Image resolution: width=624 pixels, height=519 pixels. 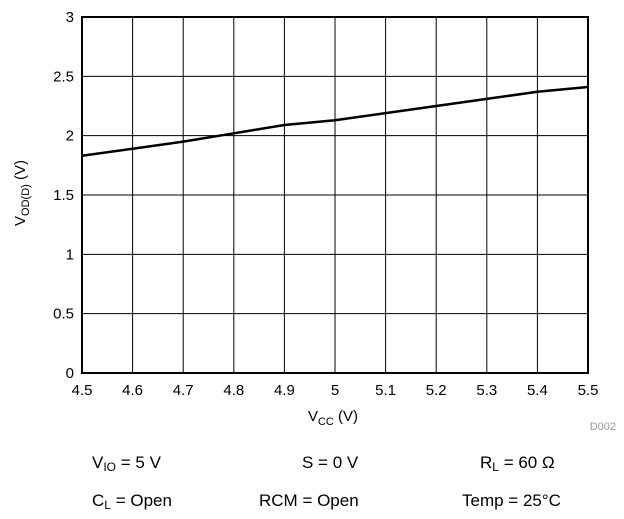 I want to click on x-axis-label: VCC (V), so click(x=333, y=418).